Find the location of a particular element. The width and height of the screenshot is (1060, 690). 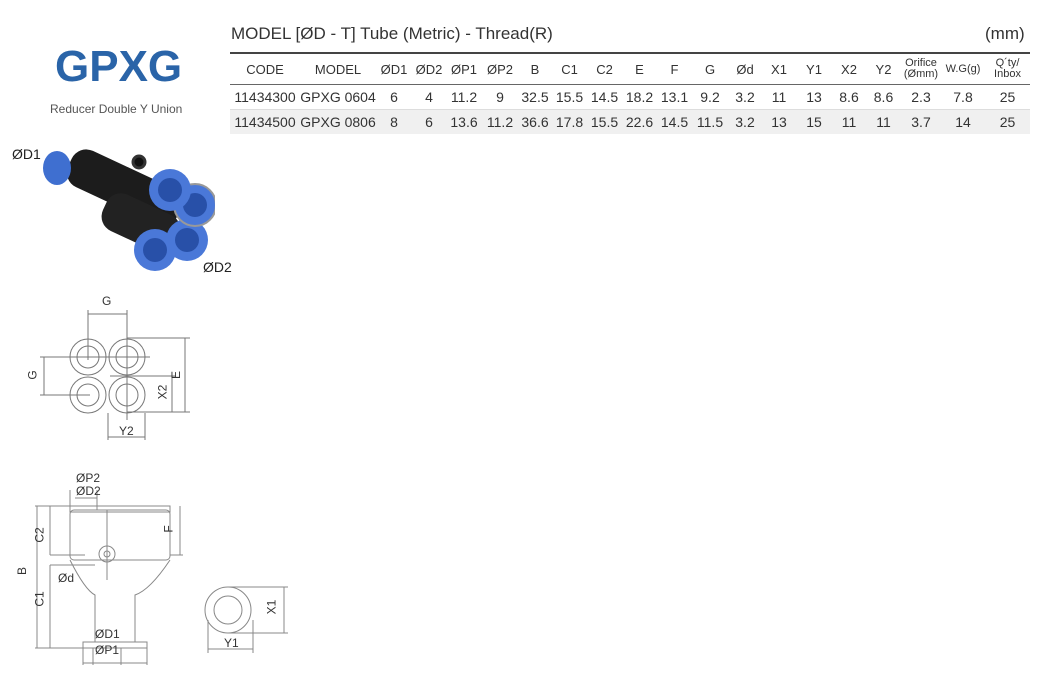

dim-g-left: G is located at coordinates (32, 375).